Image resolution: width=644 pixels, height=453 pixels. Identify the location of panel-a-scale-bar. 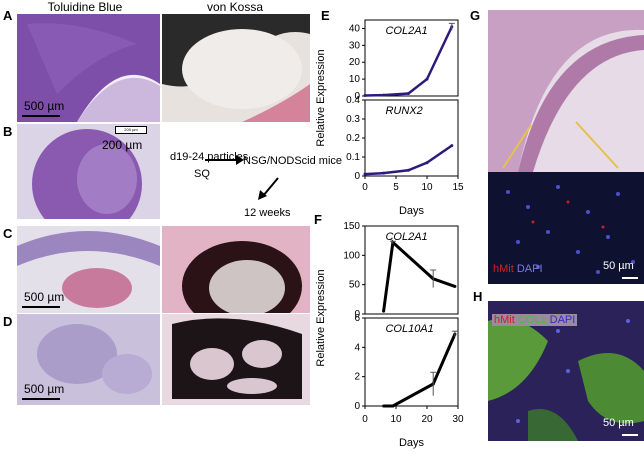
(41, 116).